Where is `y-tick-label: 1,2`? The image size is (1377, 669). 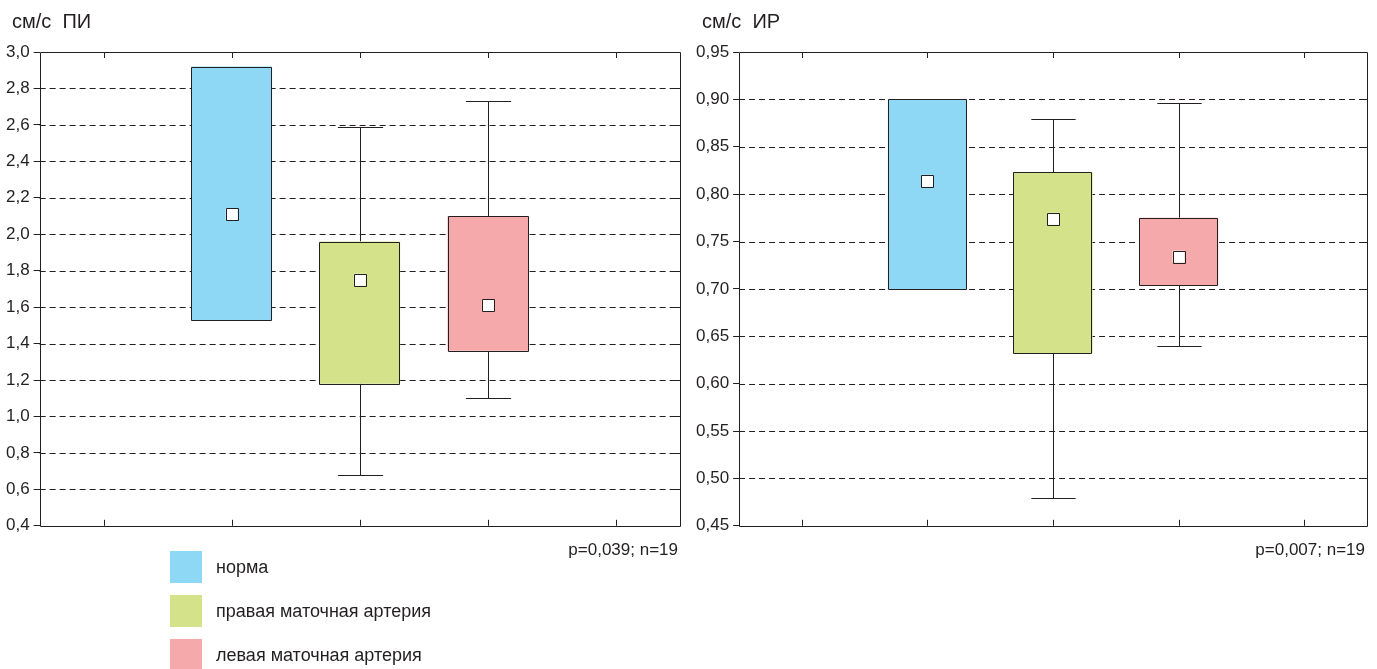 y-tick-label: 1,2 is located at coordinates (17, 379).